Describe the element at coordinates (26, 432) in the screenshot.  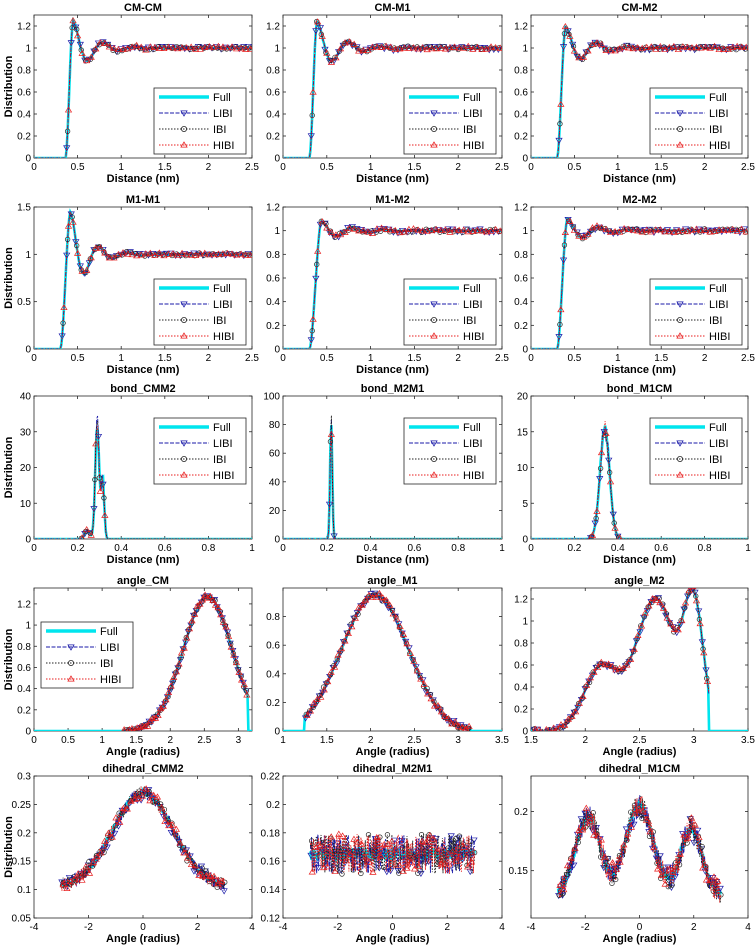
I see `y-tick-label: 30` at that location.